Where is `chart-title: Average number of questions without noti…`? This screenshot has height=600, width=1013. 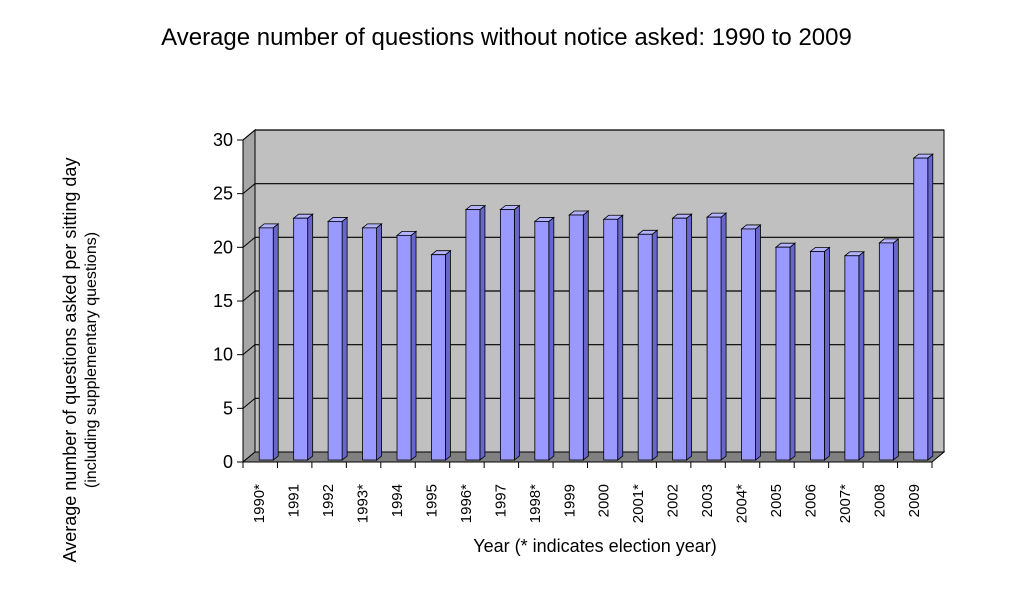
chart-title: Average number of questions without noti… is located at coordinates (506, 37).